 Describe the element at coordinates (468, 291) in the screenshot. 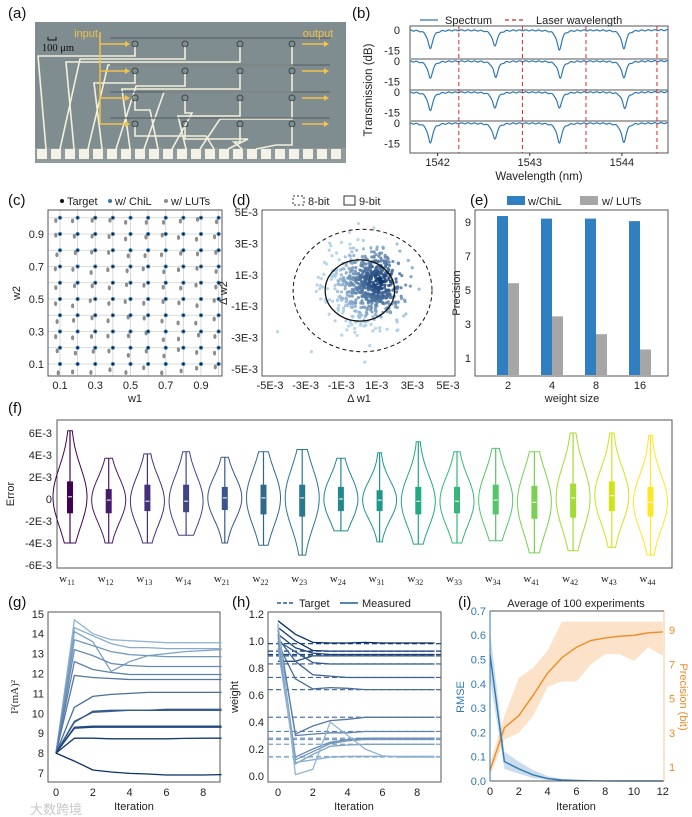

I see `y-tick-label: 5` at that location.